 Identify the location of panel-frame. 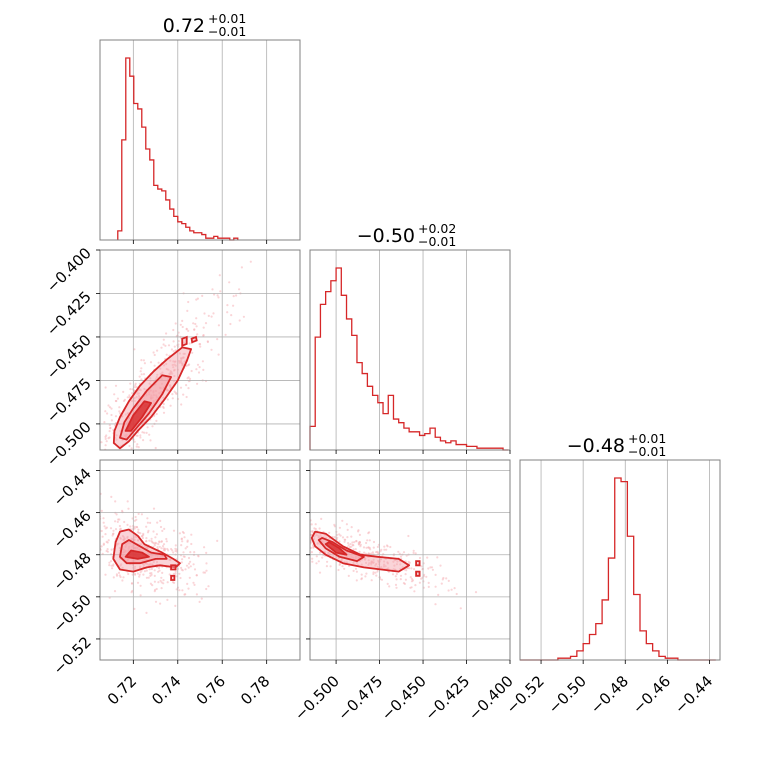
(200, 140).